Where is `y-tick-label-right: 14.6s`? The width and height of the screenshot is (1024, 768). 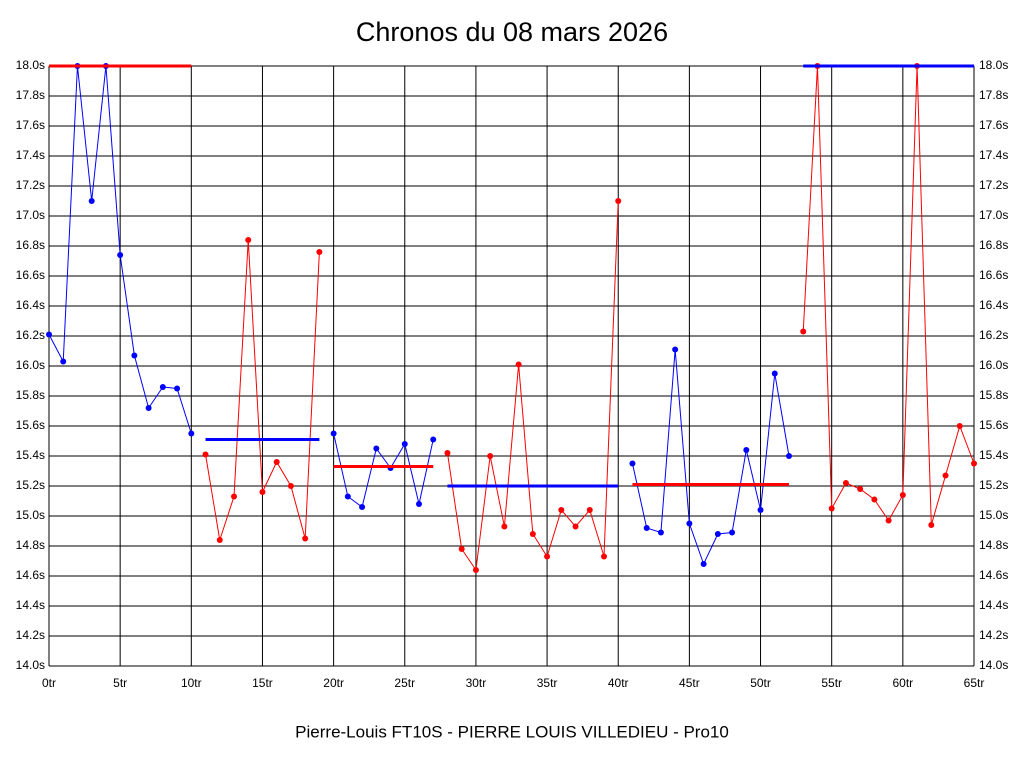
y-tick-label-right: 14.6s is located at coordinates (993, 575).